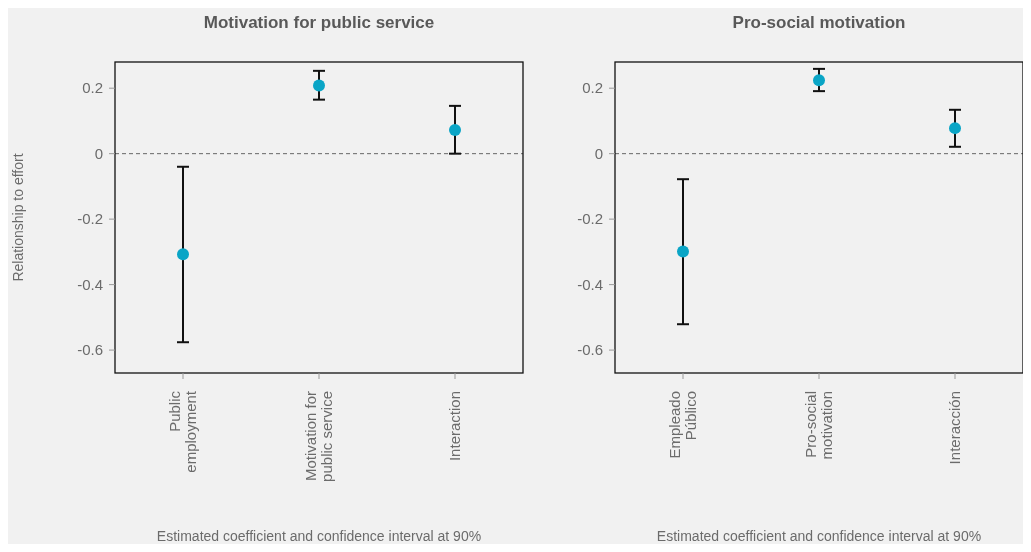 The height and width of the screenshot is (552, 1031). I want to click on x-tick-label: Motivation for public service, so click(319, 436).